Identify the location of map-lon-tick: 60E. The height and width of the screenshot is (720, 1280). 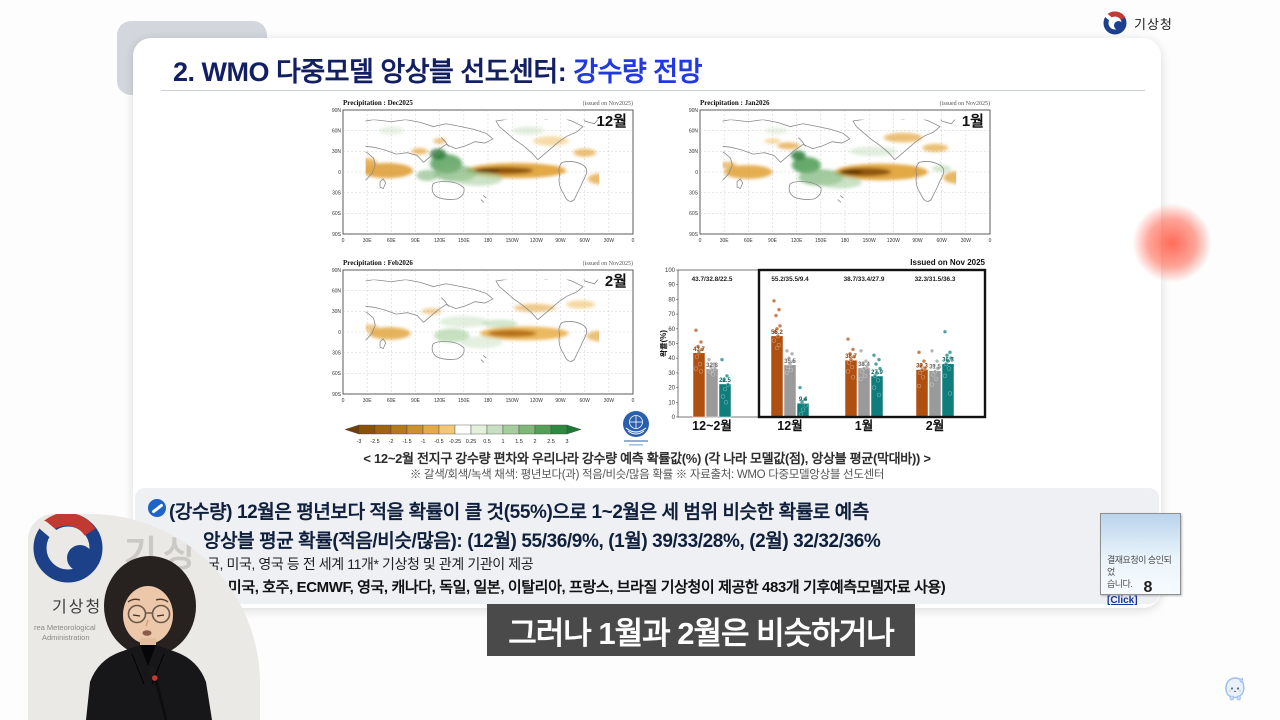
(392, 241).